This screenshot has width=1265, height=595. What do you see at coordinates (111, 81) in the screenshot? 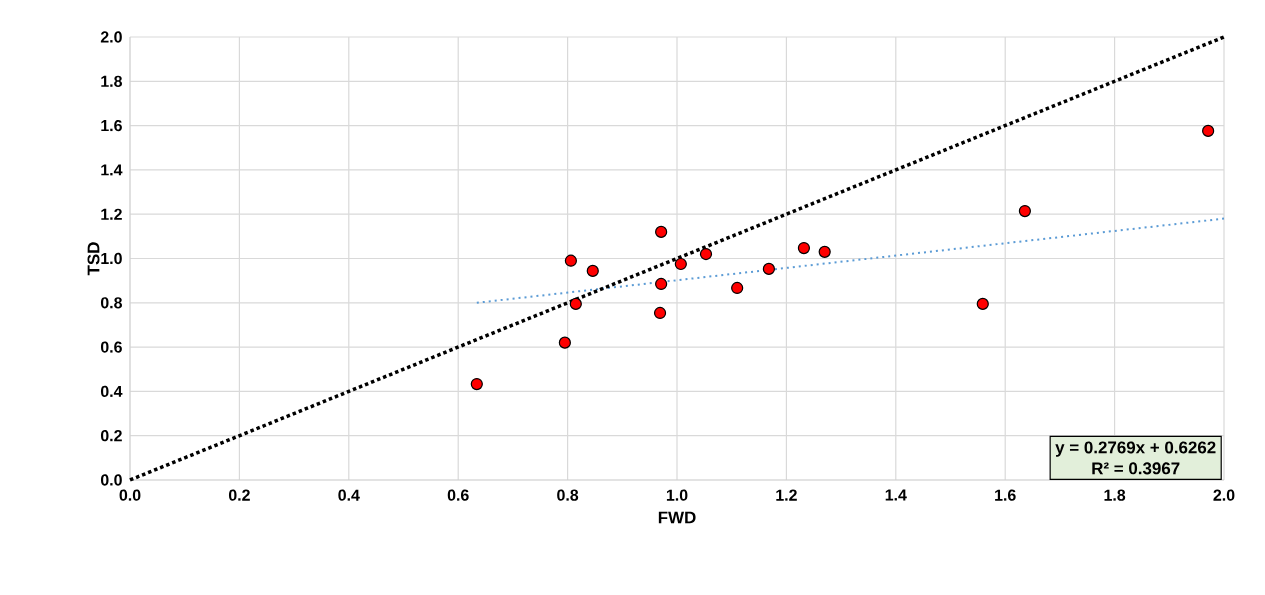
I see `y-tick-label: 1.8` at bounding box center [111, 81].